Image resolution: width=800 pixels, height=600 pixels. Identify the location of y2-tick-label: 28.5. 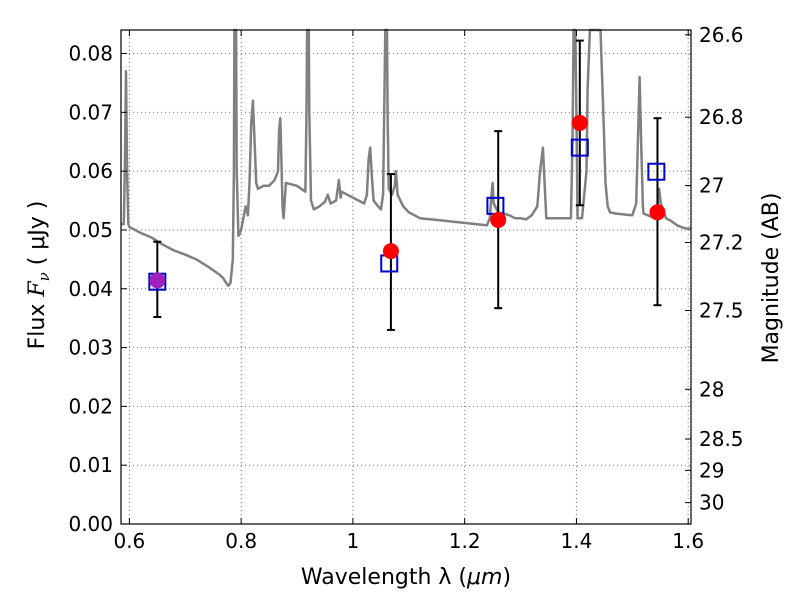
(721, 439).